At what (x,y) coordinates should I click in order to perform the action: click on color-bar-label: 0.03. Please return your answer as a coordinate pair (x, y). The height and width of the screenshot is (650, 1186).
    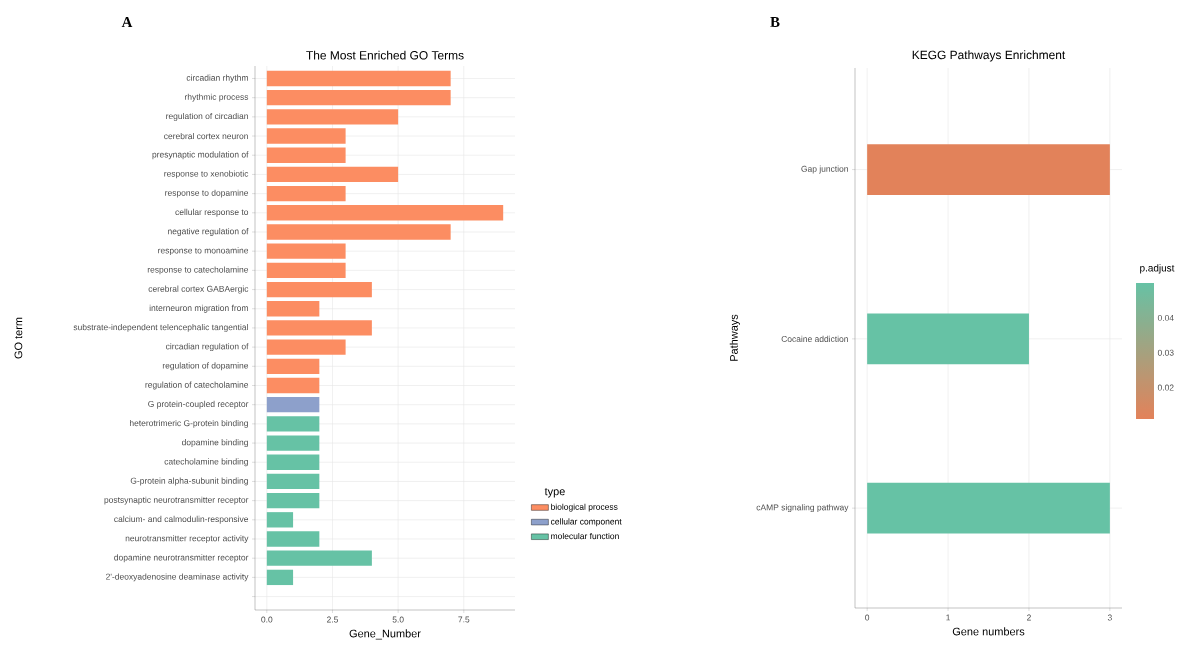
    Looking at the image, I should click on (1165, 352).